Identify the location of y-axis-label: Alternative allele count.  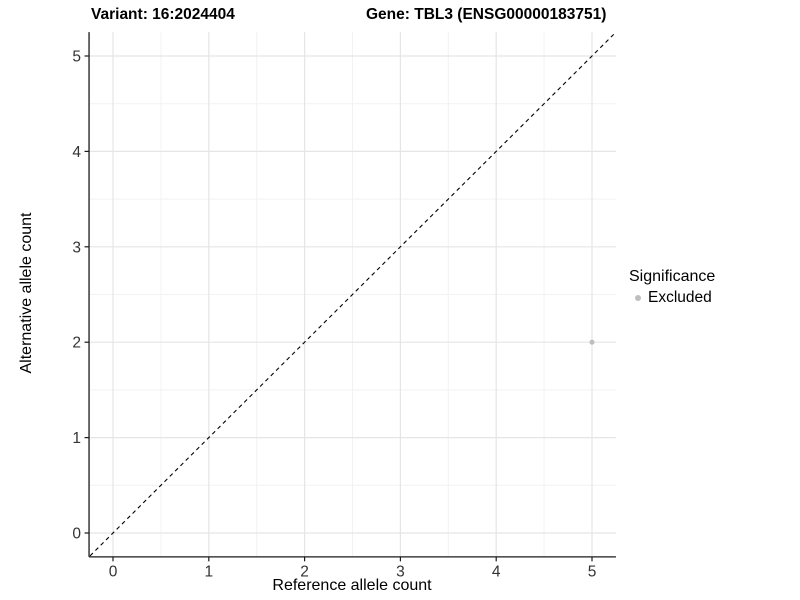
(26, 293).